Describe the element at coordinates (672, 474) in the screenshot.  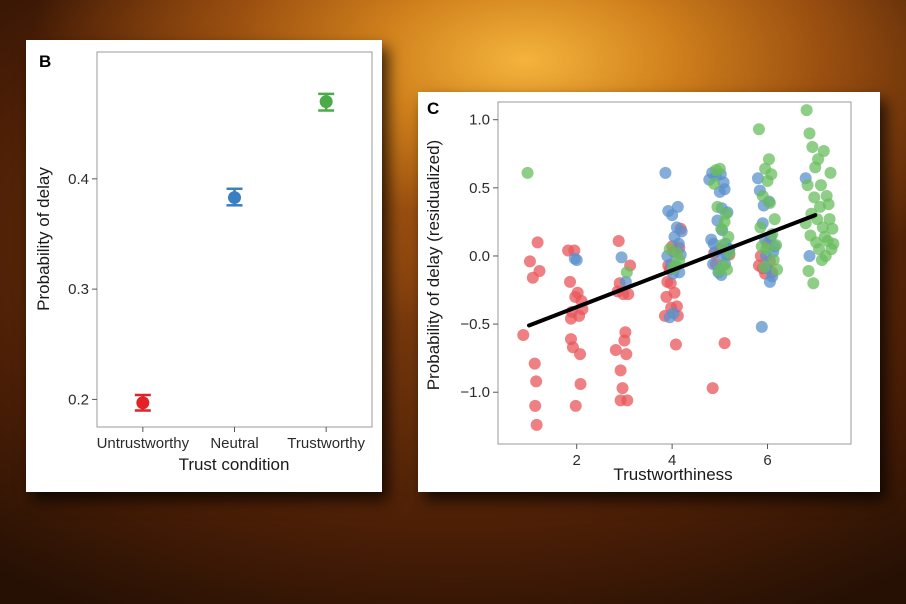
I see `x-axis-title-c: Trustworthiness` at that location.